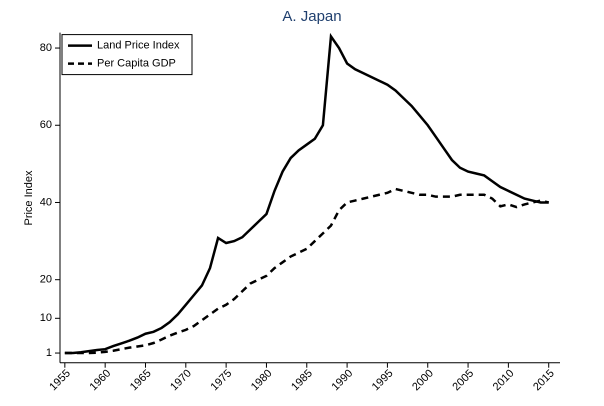  I want to click on legend-box, so click(127, 55).